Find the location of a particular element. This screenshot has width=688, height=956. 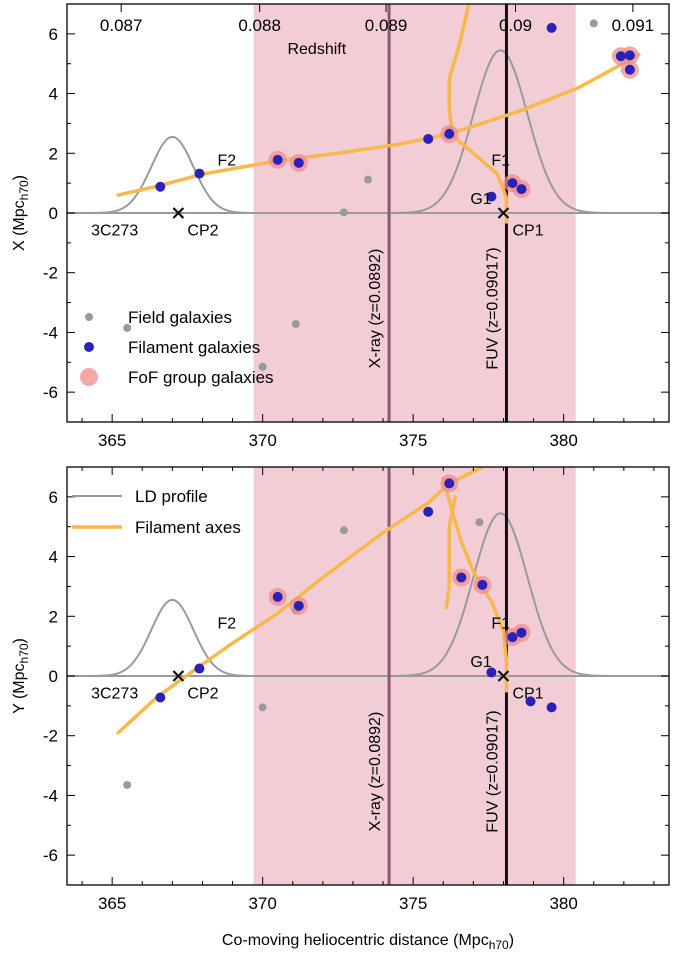

redshift-tick-label: 0.088 is located at coordinates (259, 25).